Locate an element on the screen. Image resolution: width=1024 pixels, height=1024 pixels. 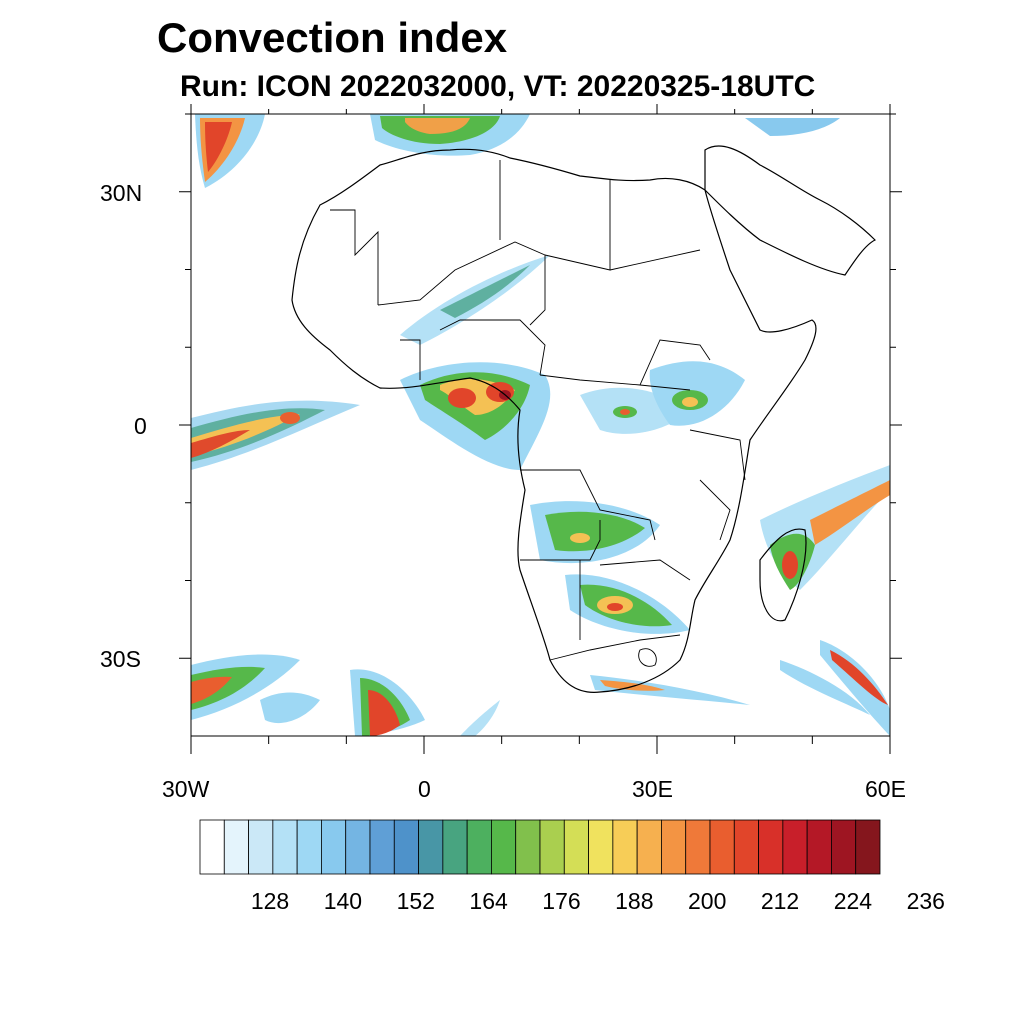
colorbar-tick-label: 236 is located at coordinates (925, 901).